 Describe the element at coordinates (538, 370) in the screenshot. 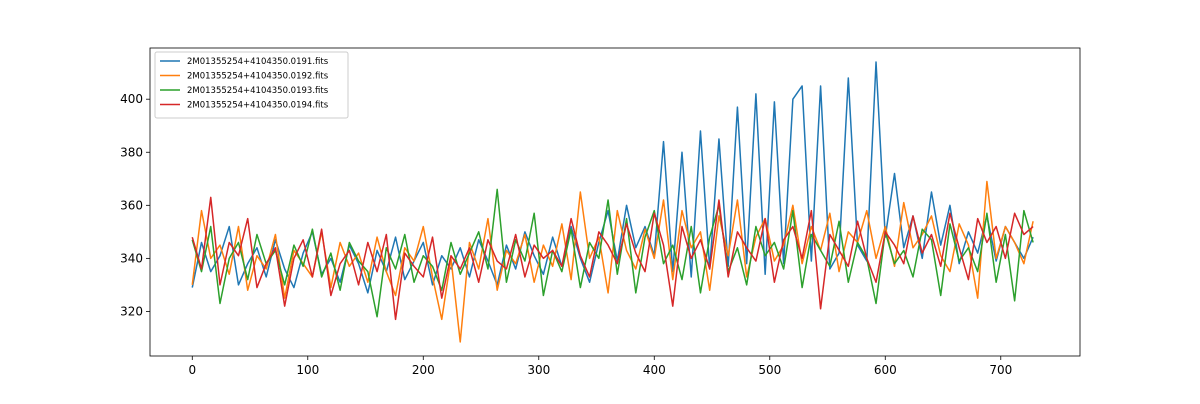

I see `x-tick-label: 300` at that location.